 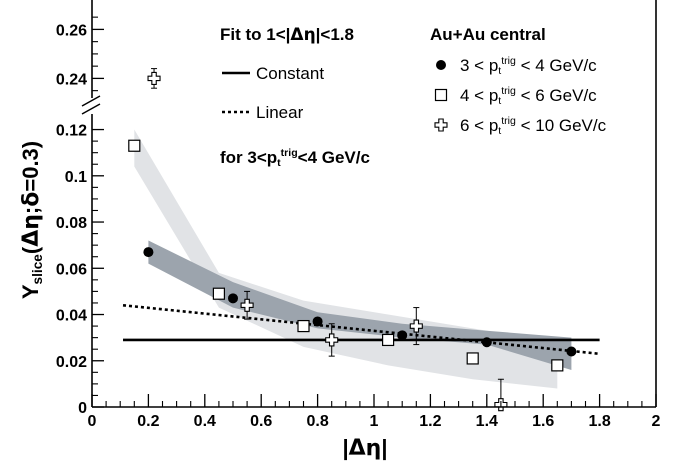 What do you see at coordinates (441, 125) in the screenshot?
I see `legend-marker-cross` at bounding box center [441, 125].